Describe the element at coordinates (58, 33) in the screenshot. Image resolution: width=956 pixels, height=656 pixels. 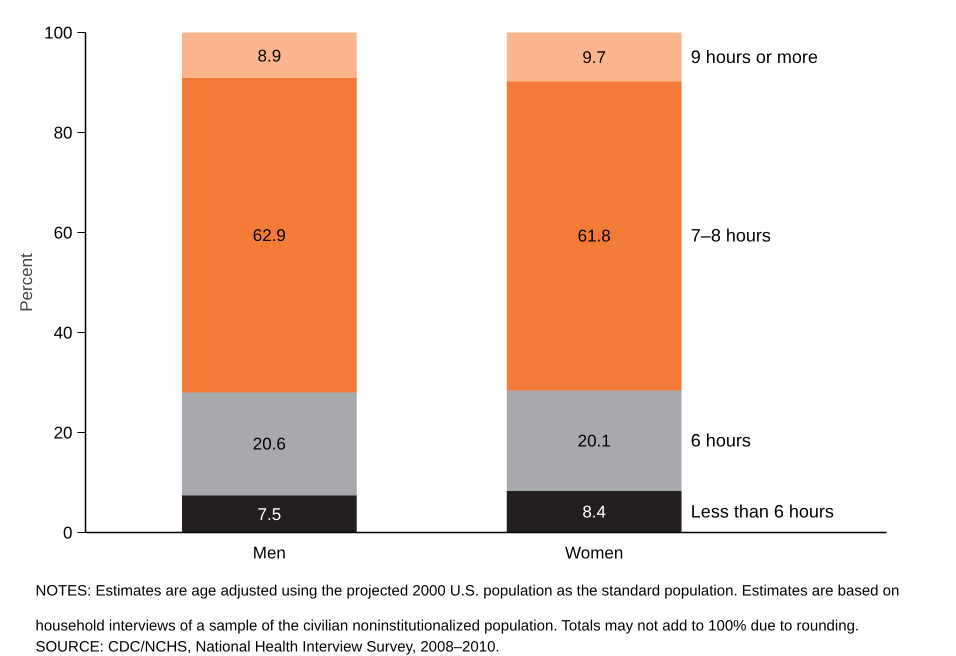
I see `y-tick-label: 100` at that location.